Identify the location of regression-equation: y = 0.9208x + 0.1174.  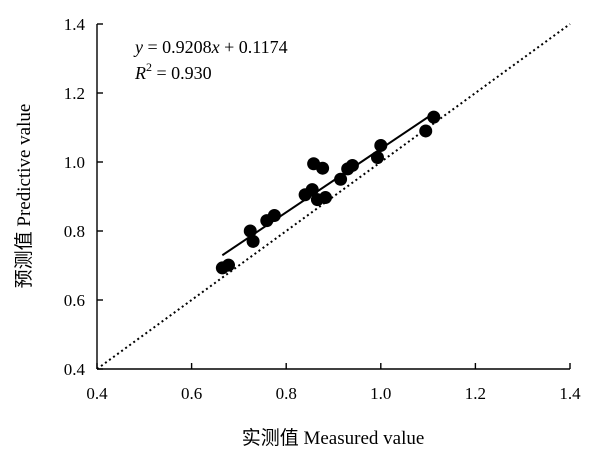
(210, 47).